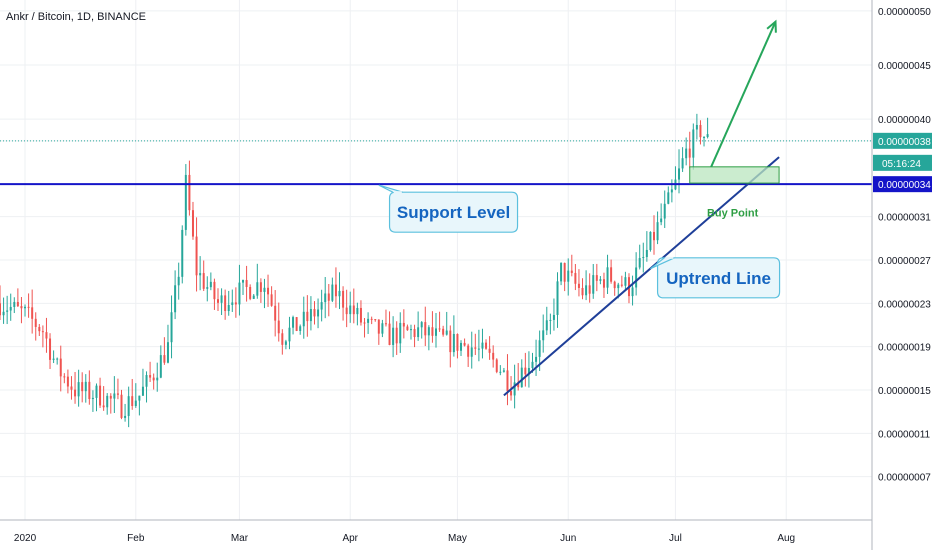  Describe the element at coordinates (904, 391) in the screenshot. I see `y-tick-label: 0.00000015` at that location.